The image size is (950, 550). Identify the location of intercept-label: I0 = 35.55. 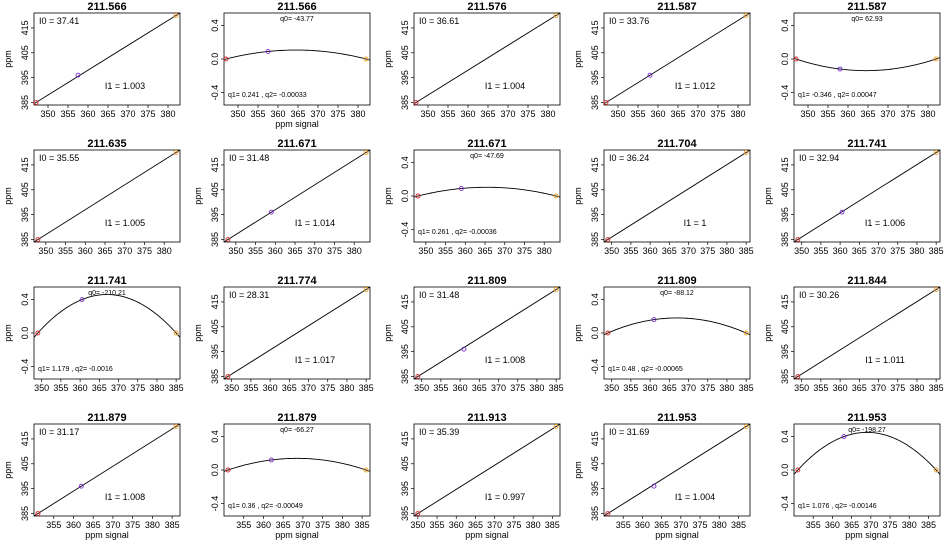
(59, 158).